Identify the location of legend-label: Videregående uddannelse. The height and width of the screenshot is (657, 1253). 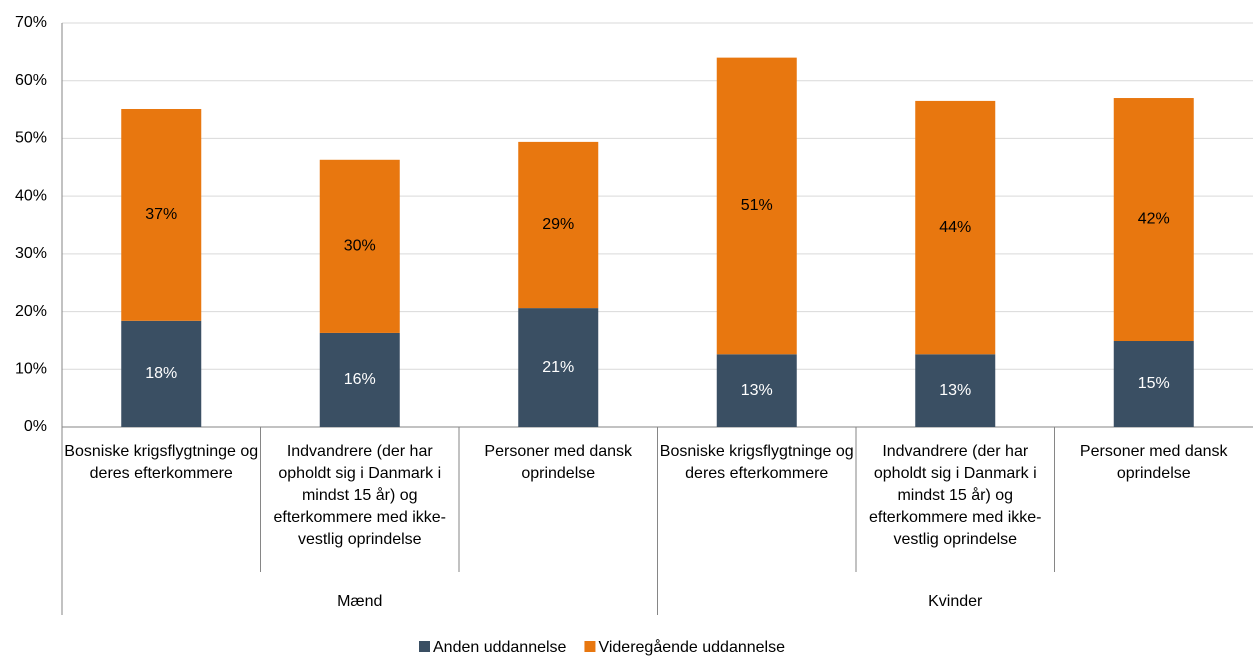
(691, 647).